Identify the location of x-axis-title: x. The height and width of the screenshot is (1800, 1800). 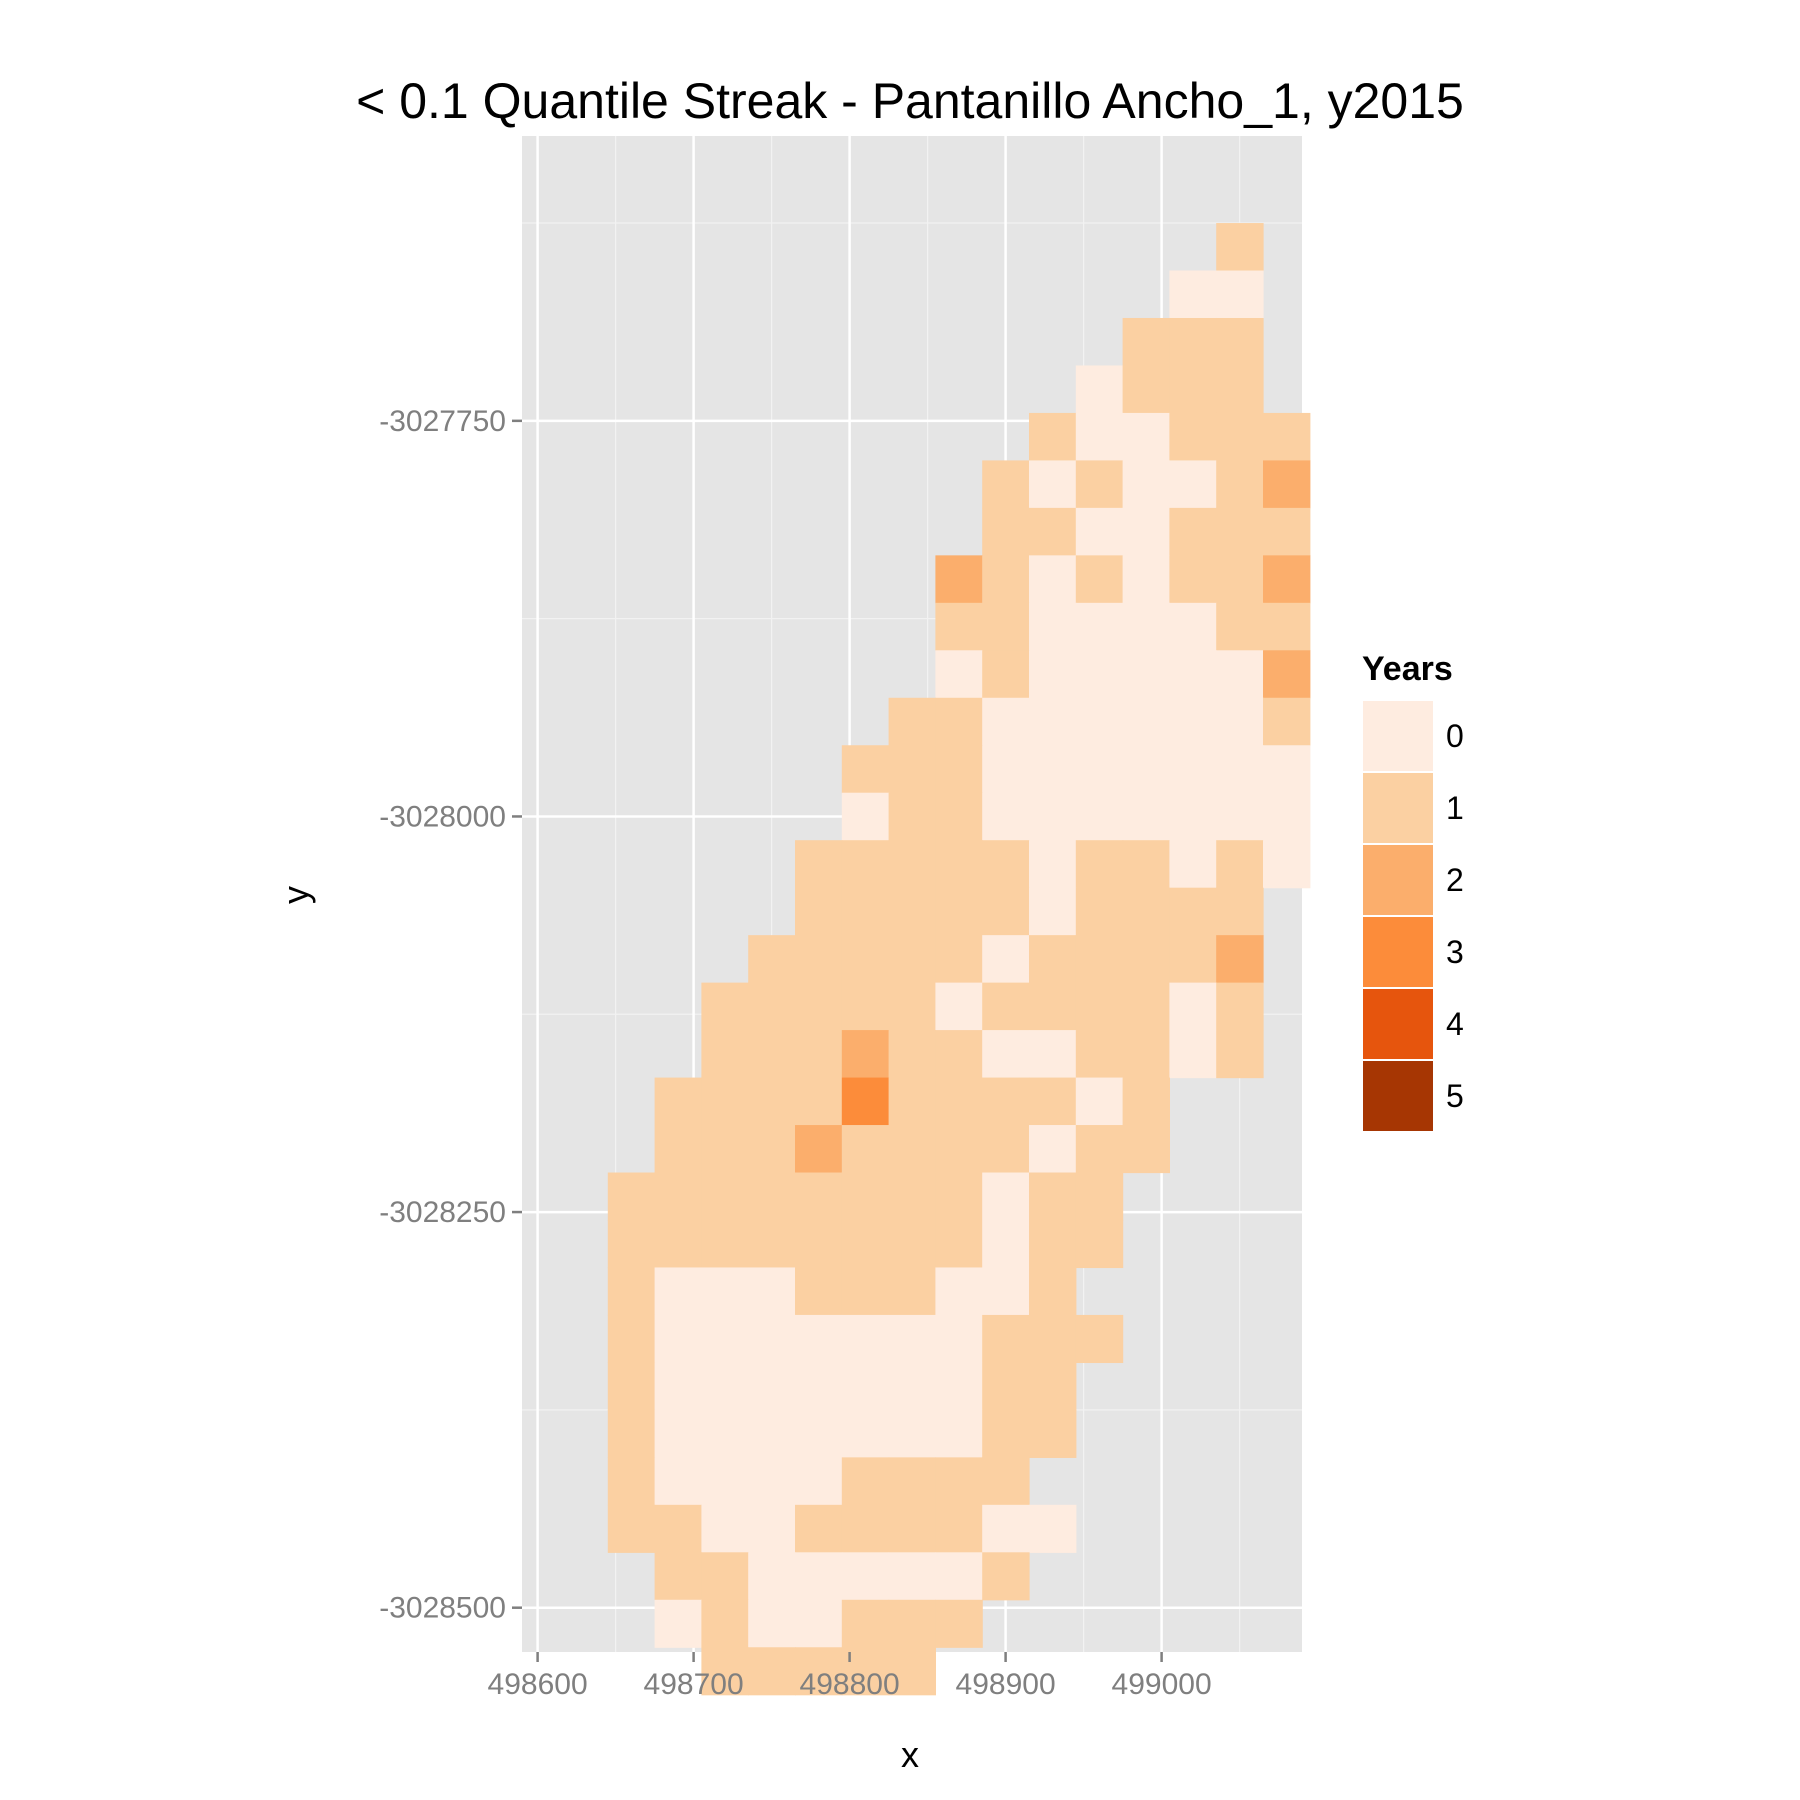
(910, 1754).